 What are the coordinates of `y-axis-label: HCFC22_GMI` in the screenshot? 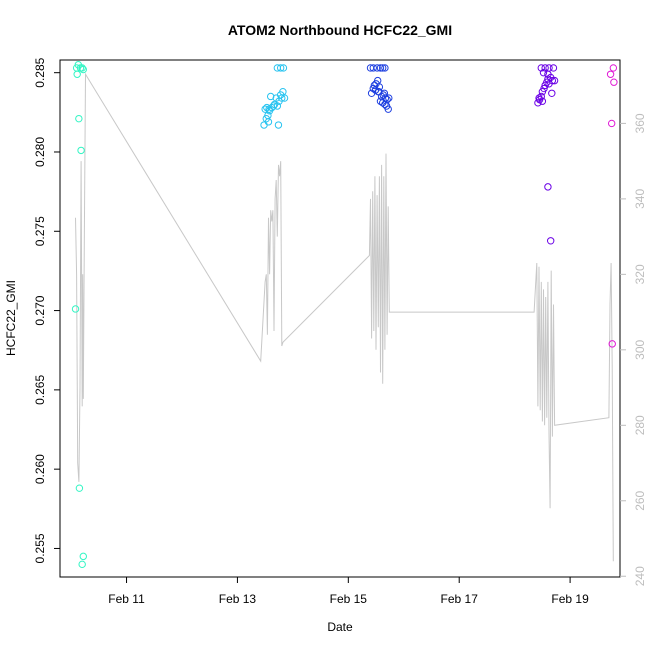 It's located at (11, 318).